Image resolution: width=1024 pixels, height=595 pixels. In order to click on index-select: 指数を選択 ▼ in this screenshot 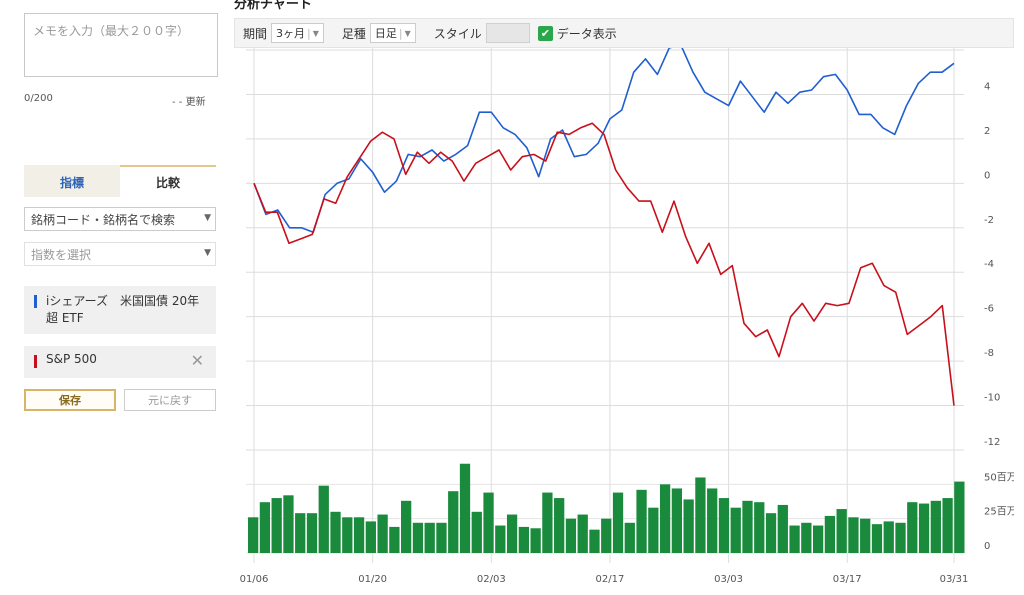, I will do `click(120, 254)`.